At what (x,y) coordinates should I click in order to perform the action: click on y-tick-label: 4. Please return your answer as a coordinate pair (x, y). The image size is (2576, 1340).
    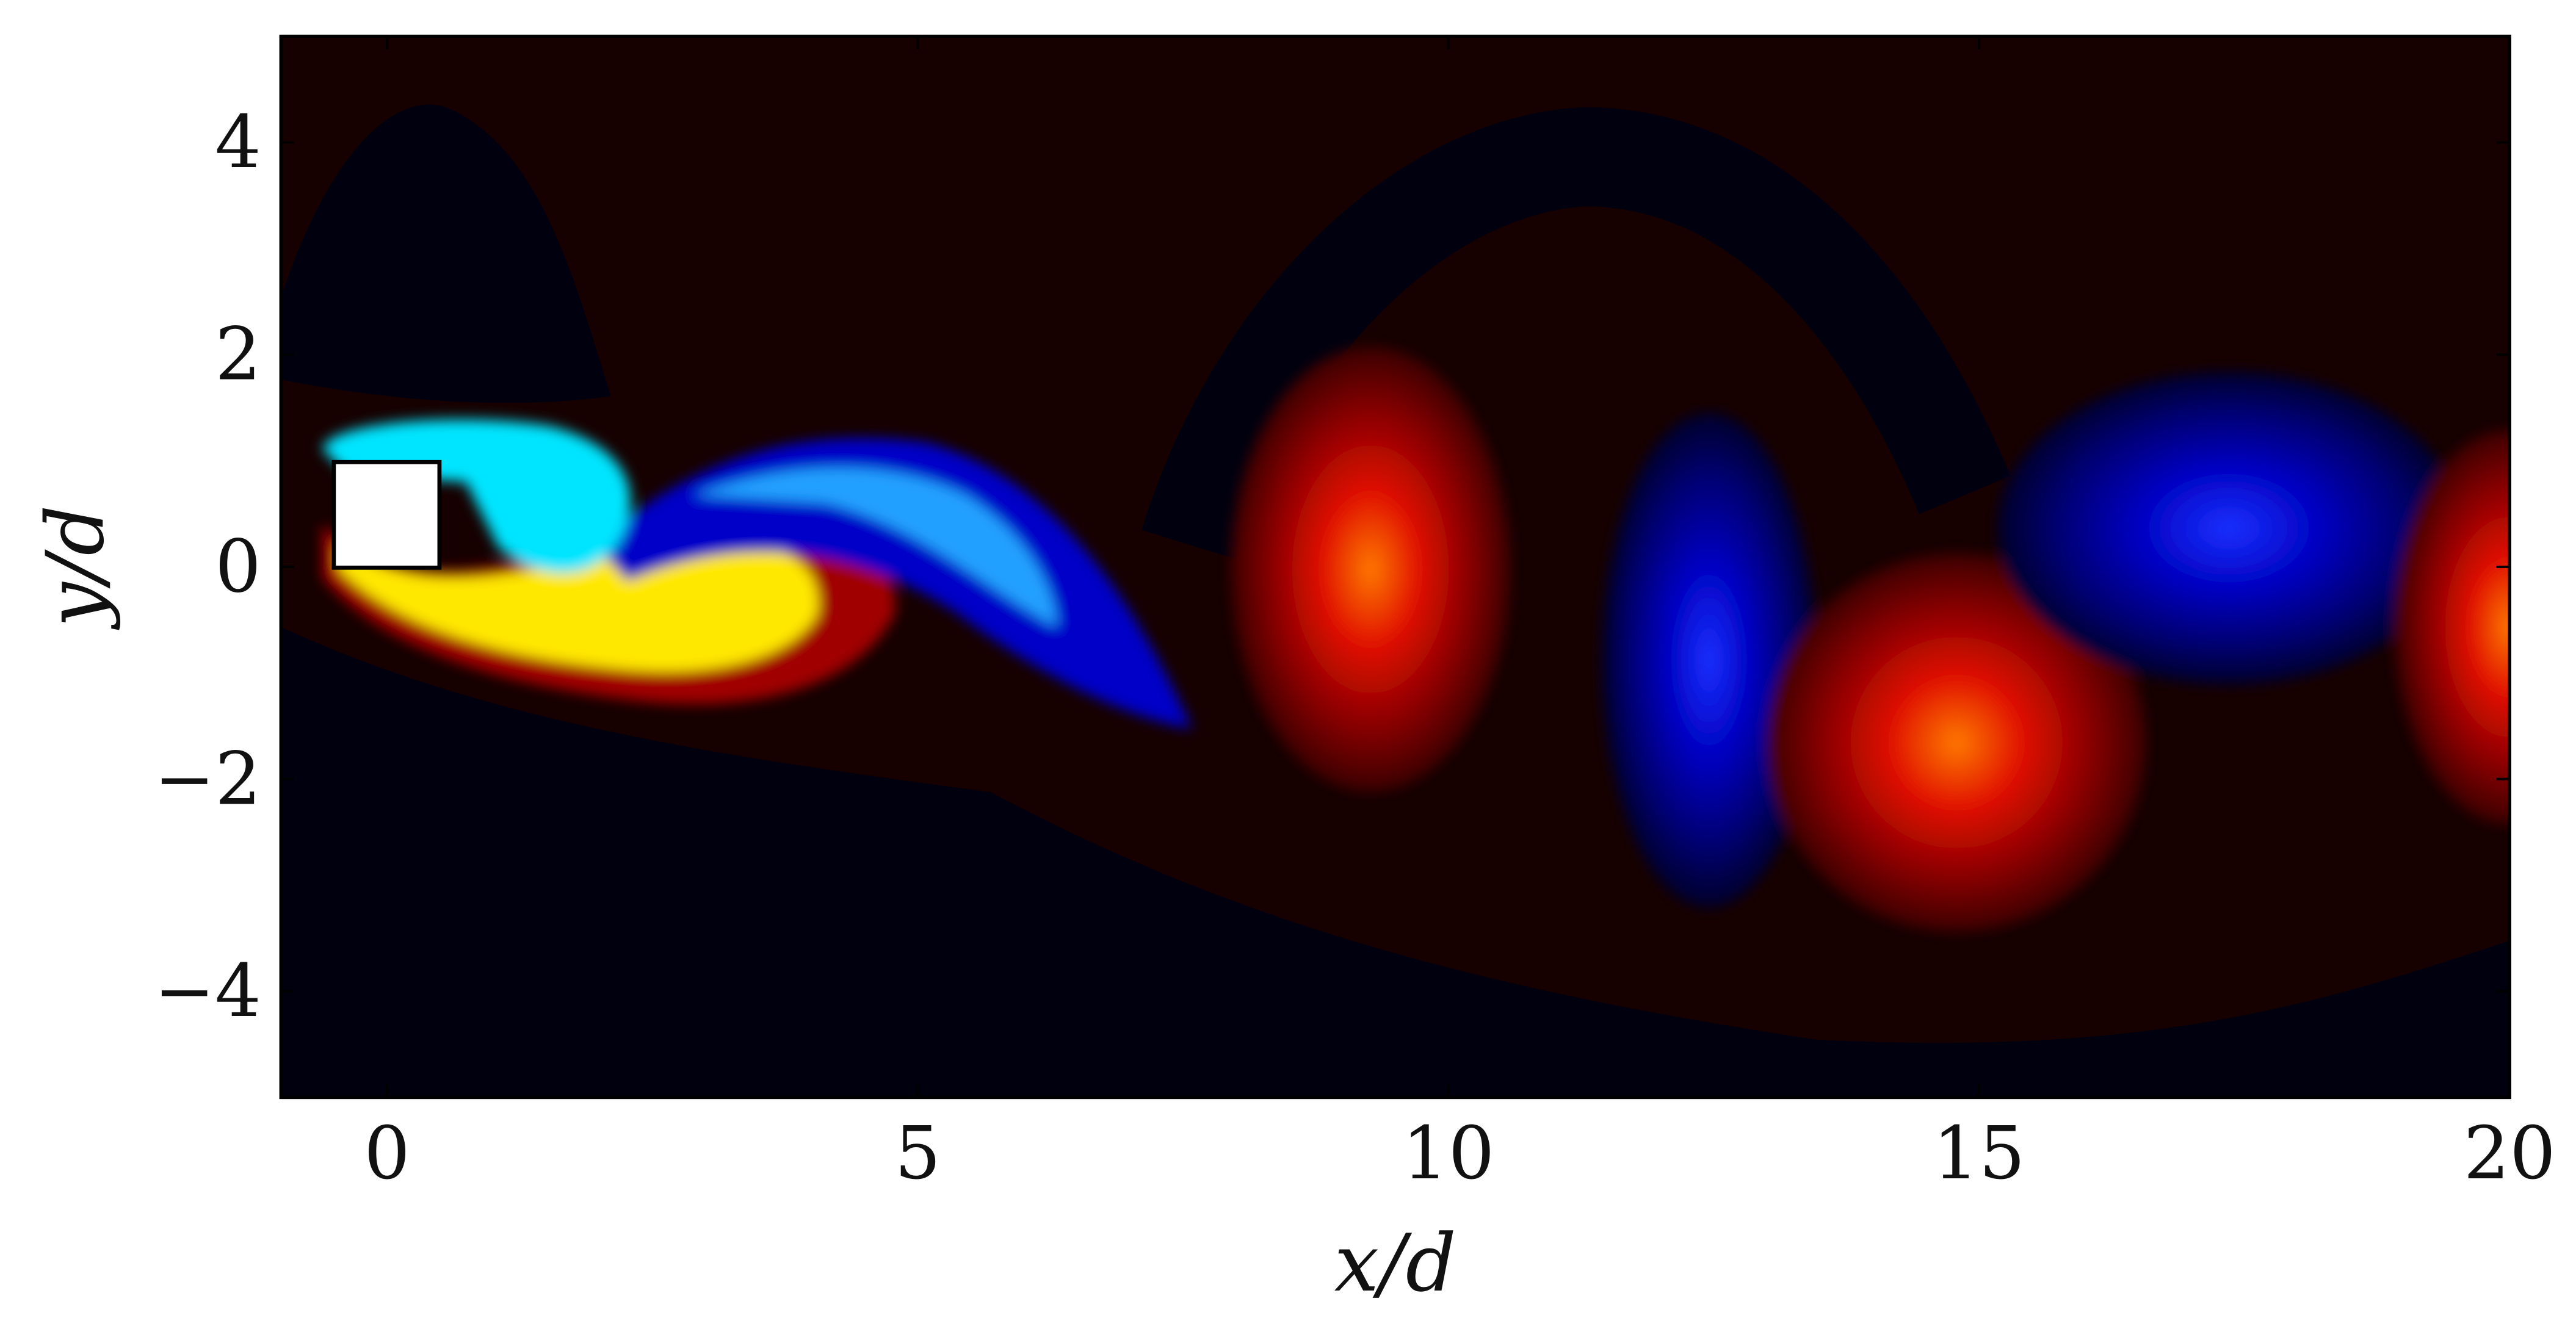
    Looking at the image, I should click on (238, 143).